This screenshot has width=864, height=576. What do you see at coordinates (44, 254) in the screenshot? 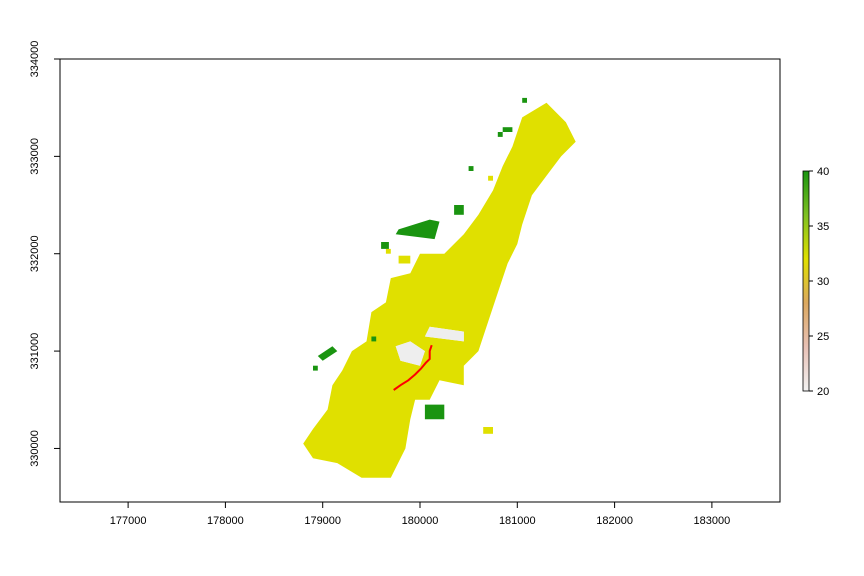
I see `y-axis: 330000 331000 332000 333000 334000` at bounding box center [44, 254].